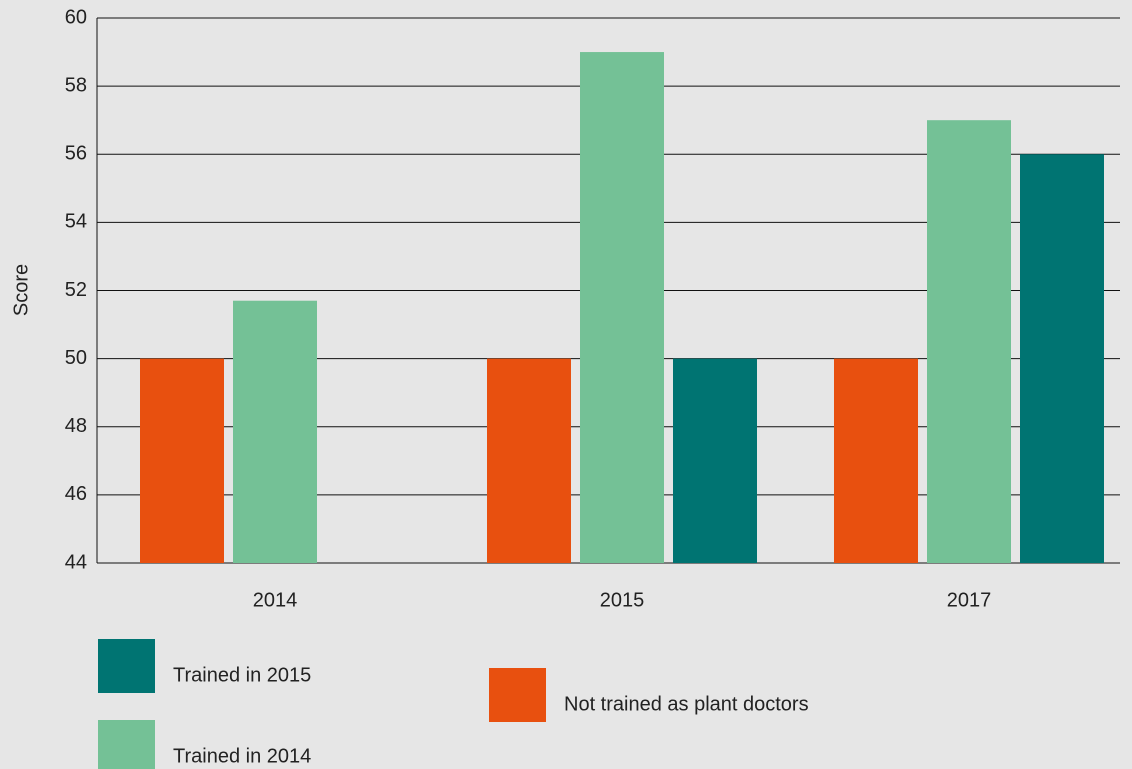 The width and height of the screenshot is (1132, 769). I want to click on x-tick-label: 2017, so click(969, 600).